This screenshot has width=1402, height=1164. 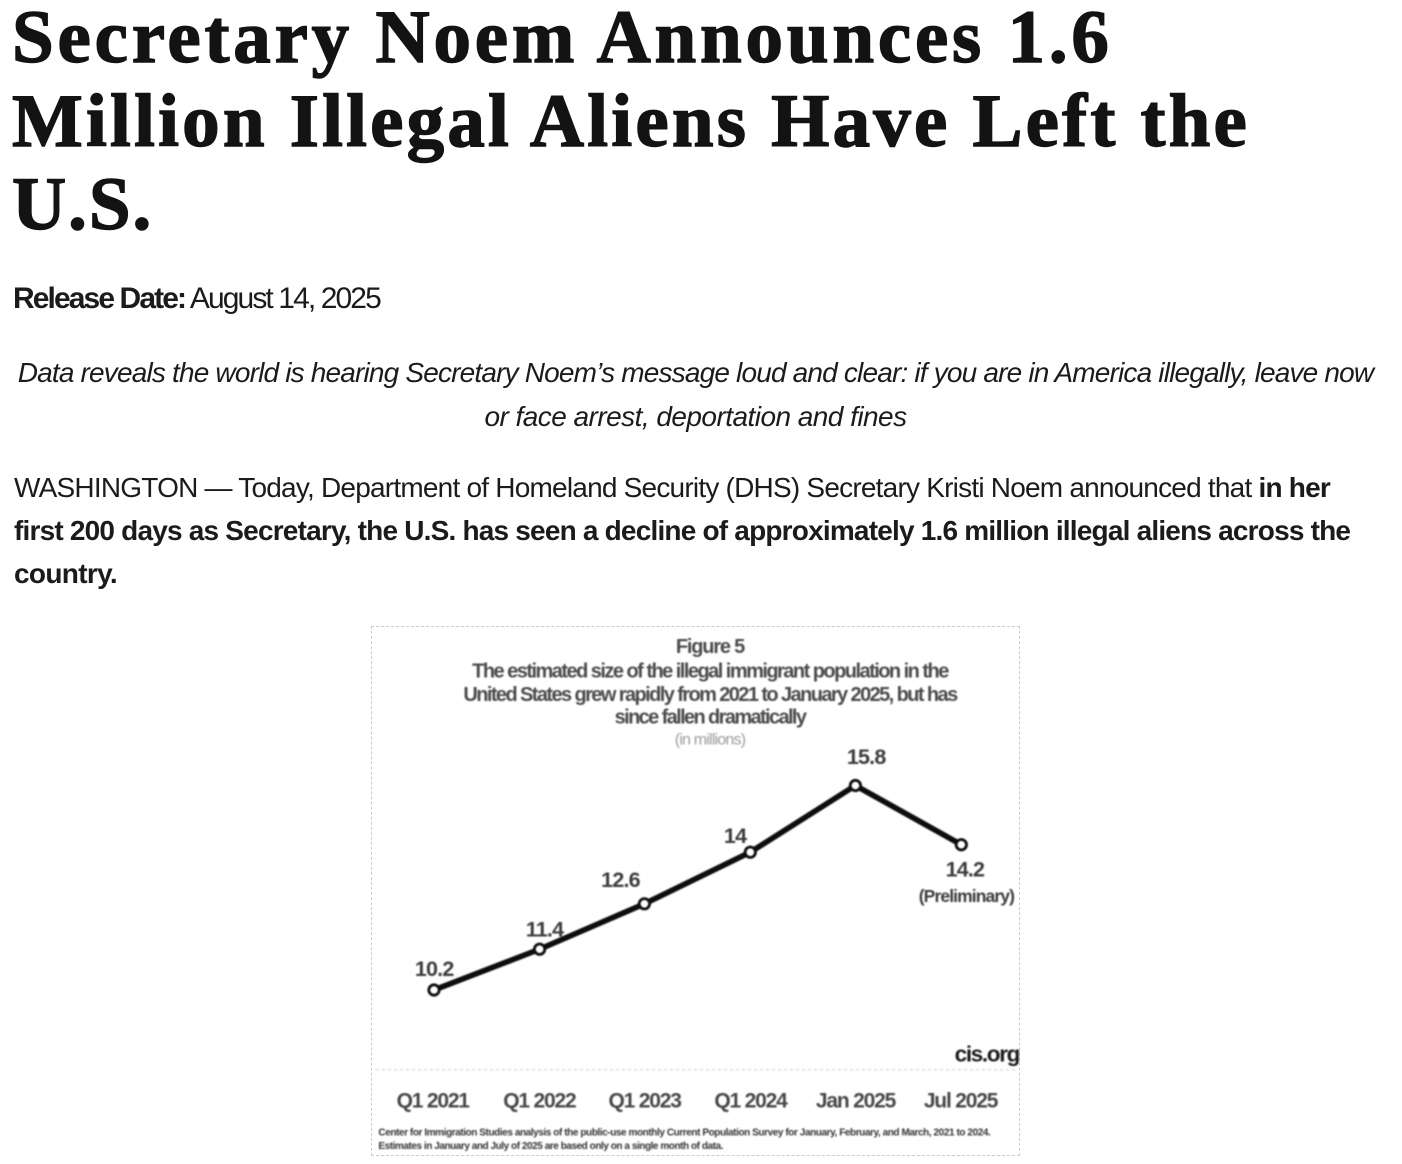 What do you see at coordinates (855, 1100) in the screenshot?
I see `svg-text: Jan 2025` at bounding box center [855, 1100].